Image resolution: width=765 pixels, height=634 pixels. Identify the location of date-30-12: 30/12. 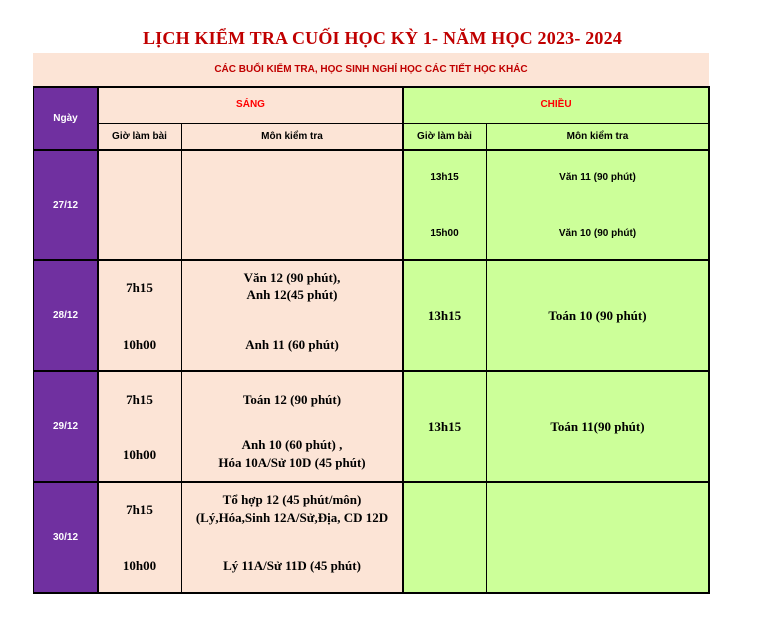
(65, 537).